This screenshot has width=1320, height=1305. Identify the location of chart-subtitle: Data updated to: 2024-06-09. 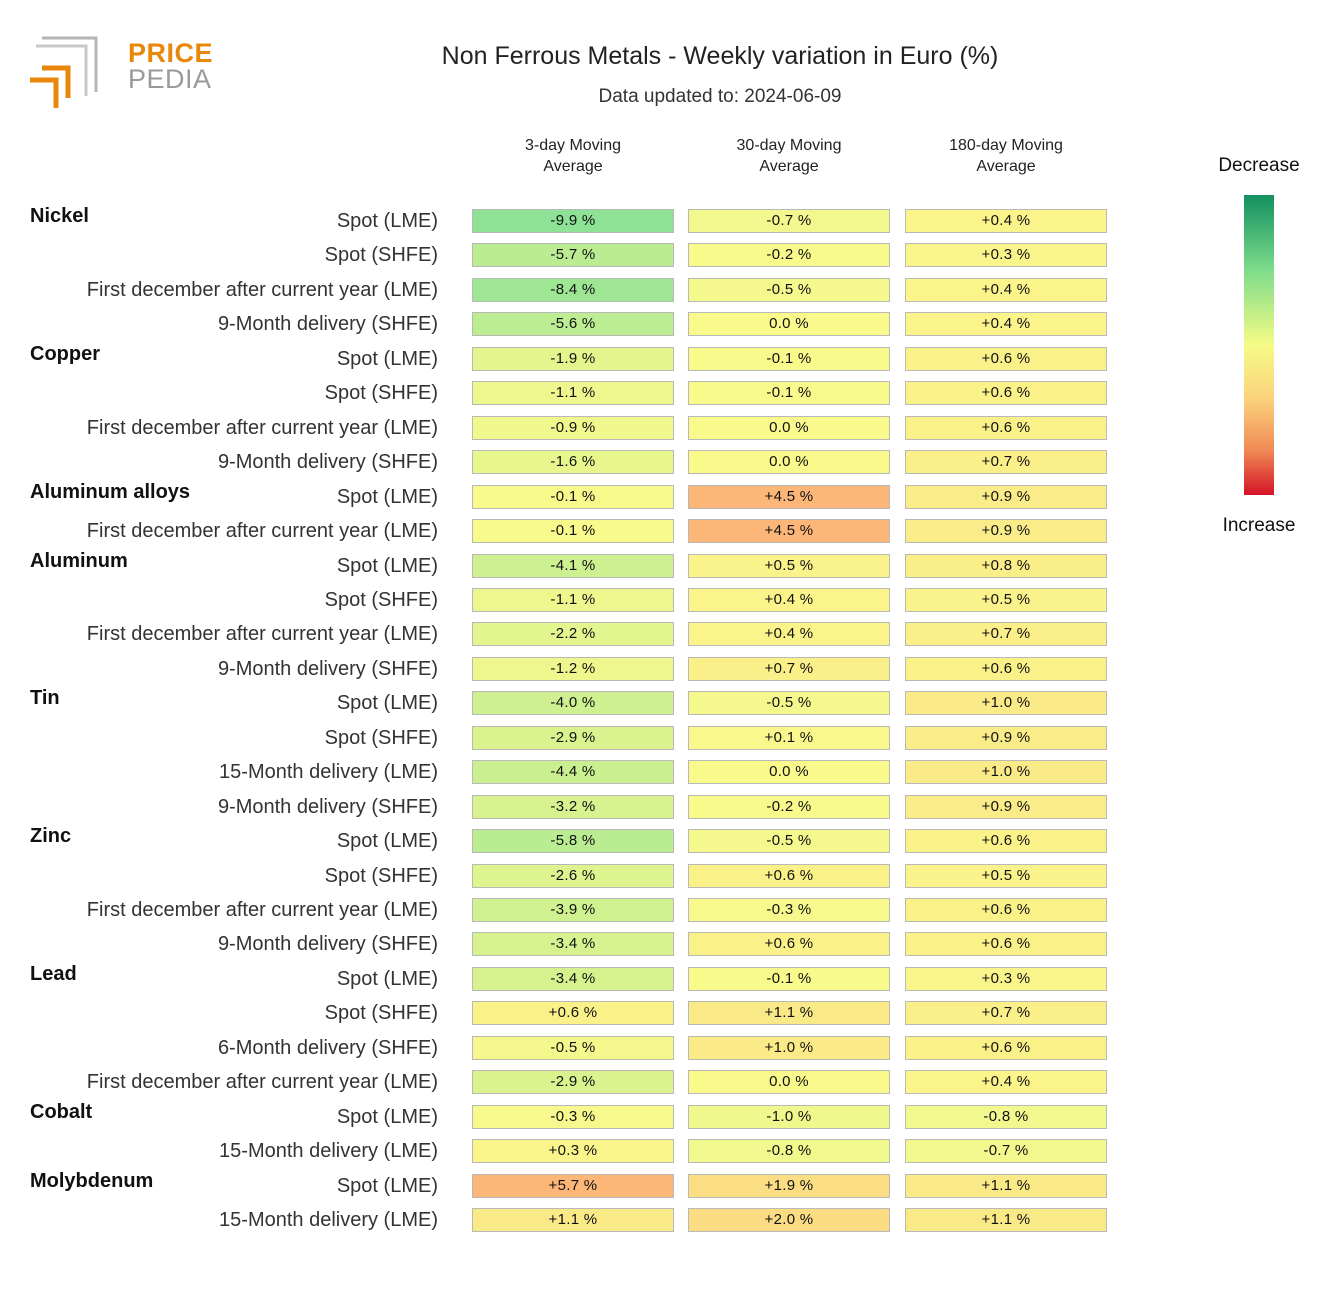
(720, 96).